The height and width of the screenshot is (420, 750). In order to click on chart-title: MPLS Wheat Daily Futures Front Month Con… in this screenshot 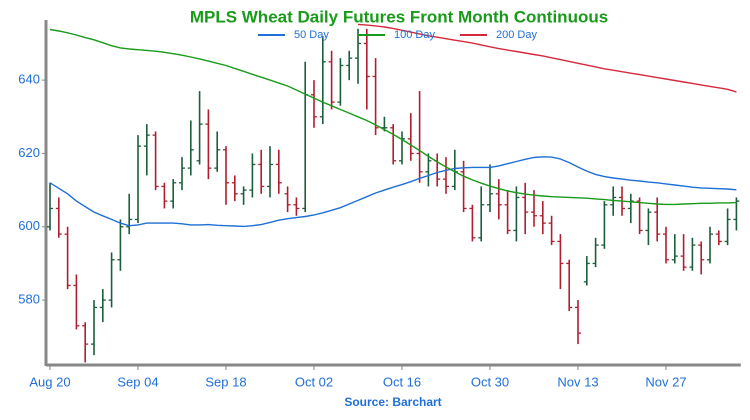, I will do `click(399, 16)`.